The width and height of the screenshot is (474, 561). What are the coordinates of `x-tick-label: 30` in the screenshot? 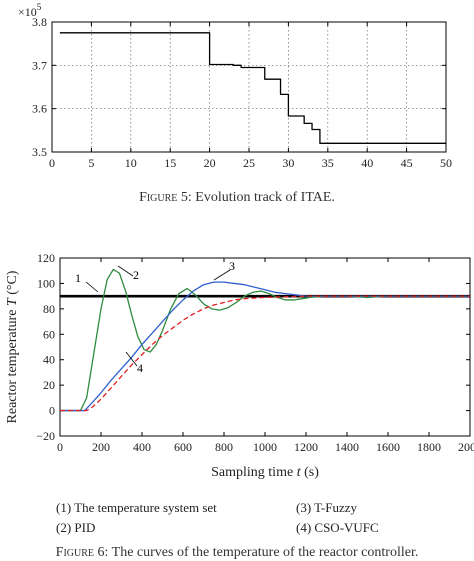 It's located at (288, 163).